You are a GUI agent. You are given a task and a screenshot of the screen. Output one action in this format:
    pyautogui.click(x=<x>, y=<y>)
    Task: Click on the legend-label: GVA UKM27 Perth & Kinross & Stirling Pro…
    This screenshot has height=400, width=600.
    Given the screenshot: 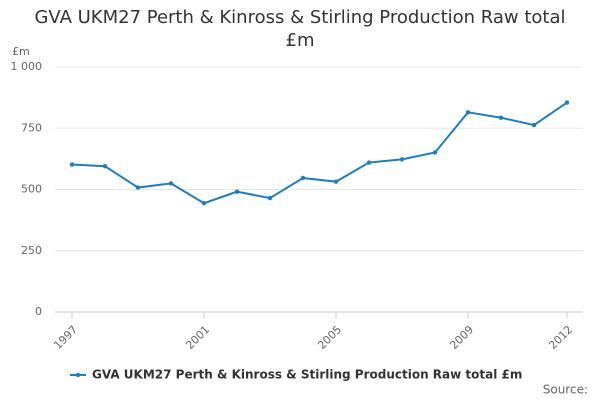 What is the action you would take?
    pyautogui.click(x=307, y=375)
    